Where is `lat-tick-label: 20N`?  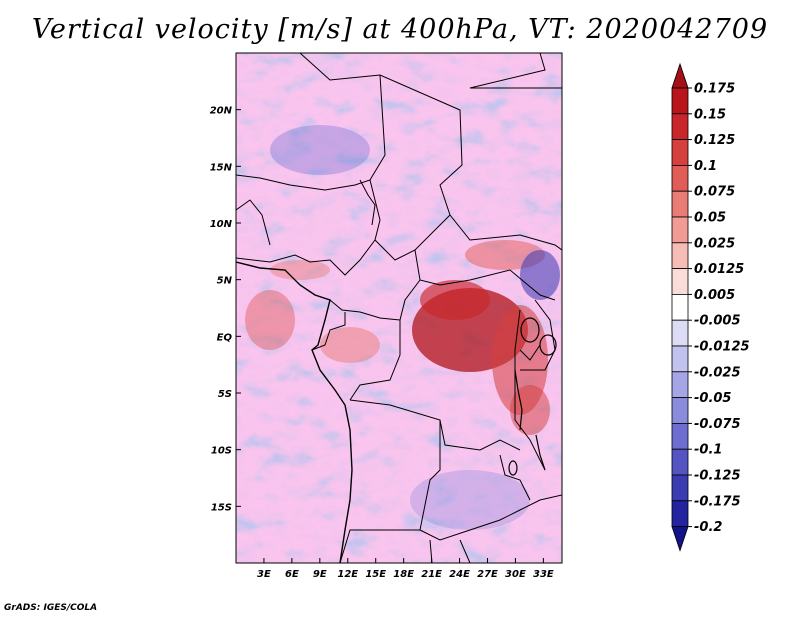 lat-tick-label: 20N is located at coordinates (221, 111).